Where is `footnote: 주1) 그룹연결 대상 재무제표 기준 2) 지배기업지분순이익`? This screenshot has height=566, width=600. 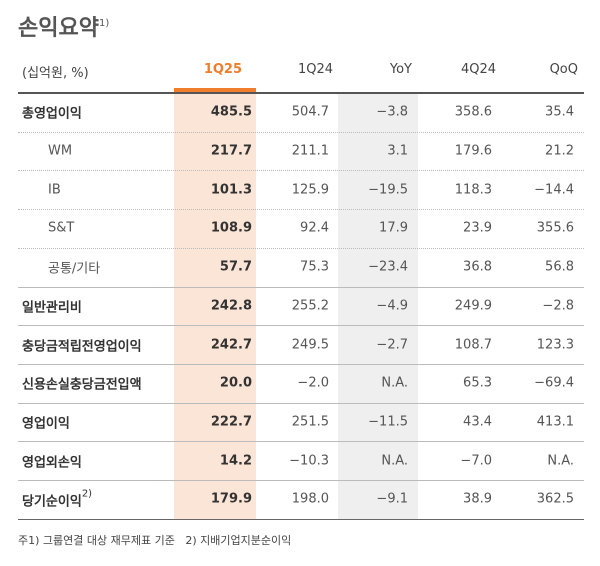 footnote: 주1) 그룹연결 대상 재무제표 기준 2) 지배기업지분순이익 is located at coordinates (155, 540).